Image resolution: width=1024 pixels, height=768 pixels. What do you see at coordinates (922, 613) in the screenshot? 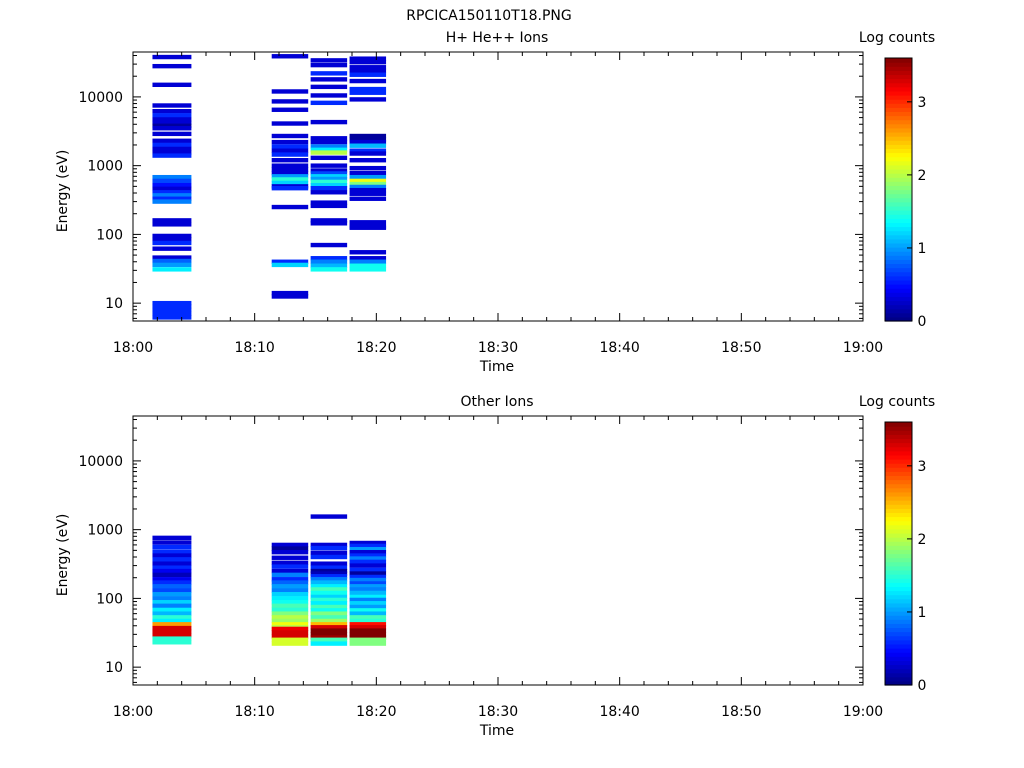
I see `colorbar-tick-label: 1` at bounding box center [922, 613].